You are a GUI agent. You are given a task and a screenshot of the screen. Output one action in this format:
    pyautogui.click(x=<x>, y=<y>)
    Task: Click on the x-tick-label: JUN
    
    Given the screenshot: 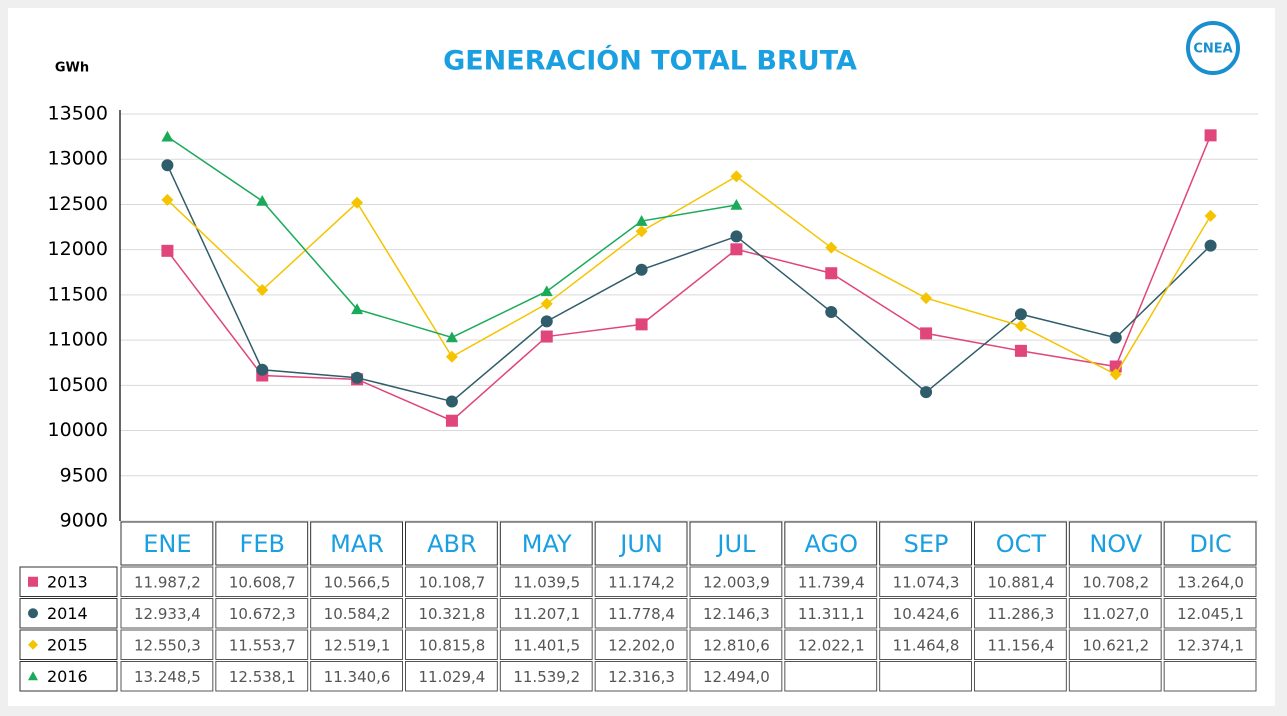 What is the action you would take?
    pyautogui.click(x=640, y=544)
    